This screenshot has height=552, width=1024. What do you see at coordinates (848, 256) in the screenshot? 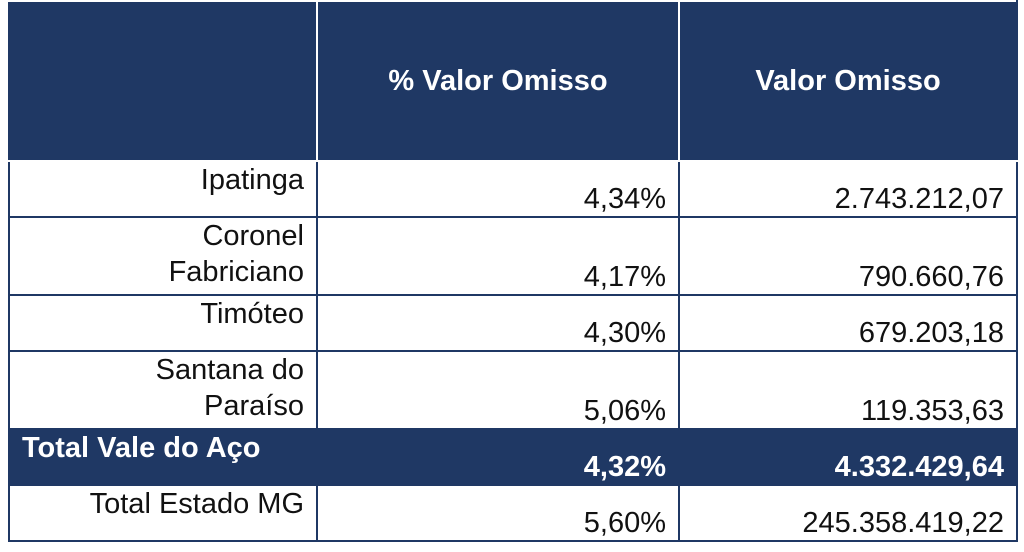
I see `value-cell: 790.660,76` at bounding box center [848, 256].